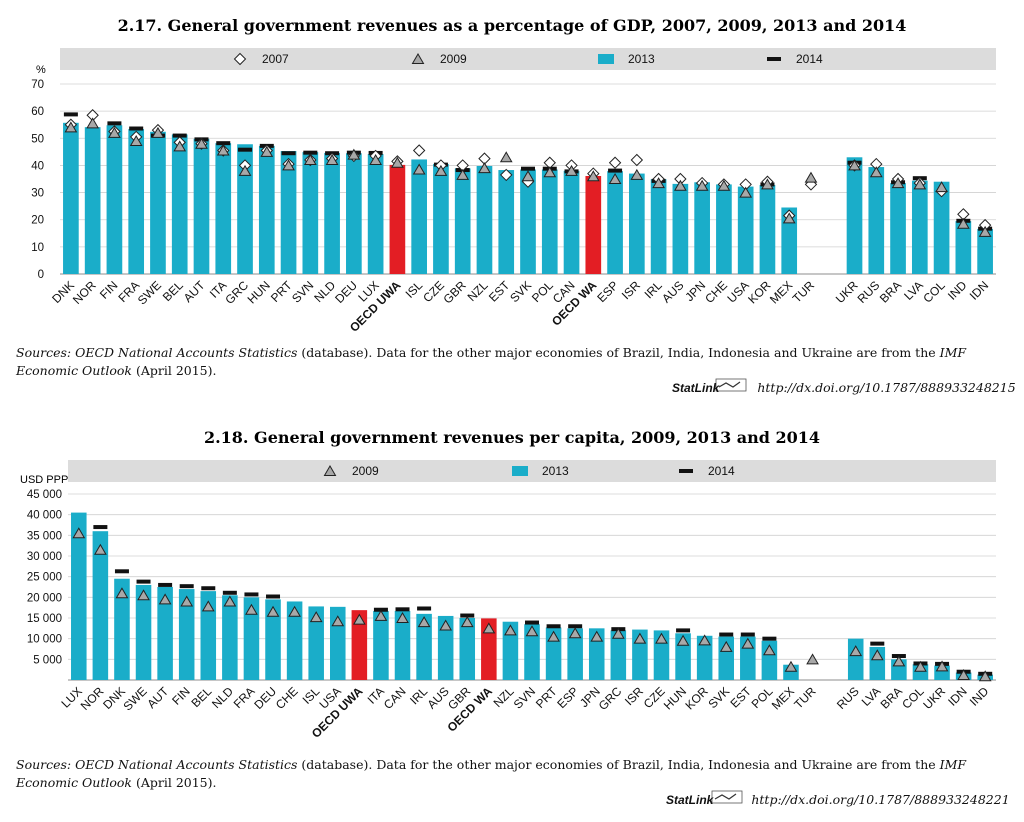 The height and width of the screenshot is (822, 1024). I want to click on x-tick-label: BRA, so click(891, 697).